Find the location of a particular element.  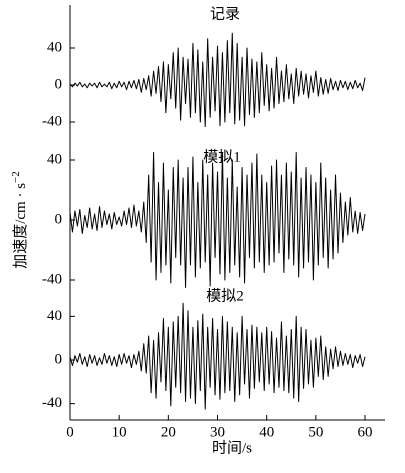

x-tick-label: 30 is located at coordinates (217, 432).